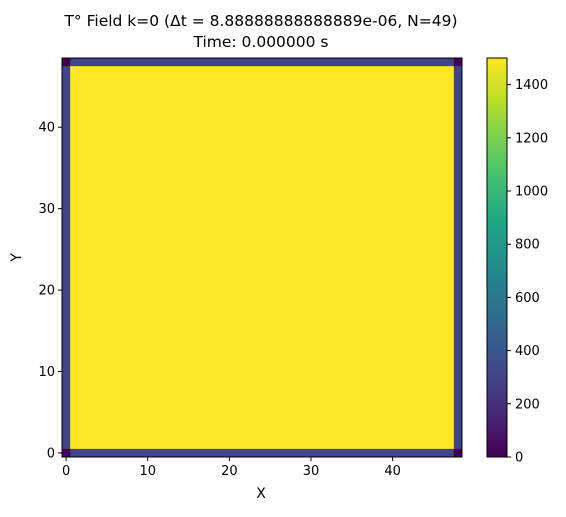 This screenshot has height=517, width=566. Describe the element at coordinates (527, 404) in the screenshot. I see `colorbar-tick-label: 200` at that location.